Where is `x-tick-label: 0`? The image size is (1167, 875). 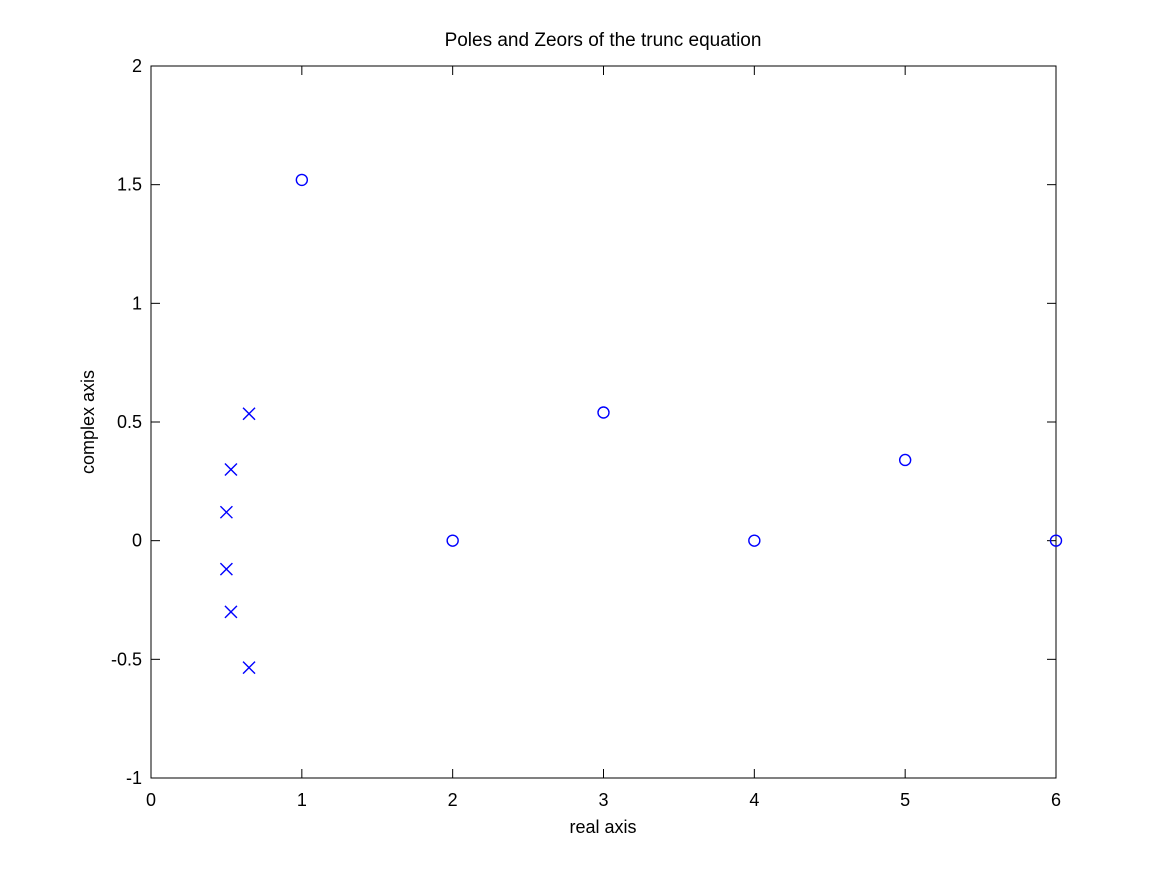 x-tick-label: 0 is located at coordinates (151, 800).